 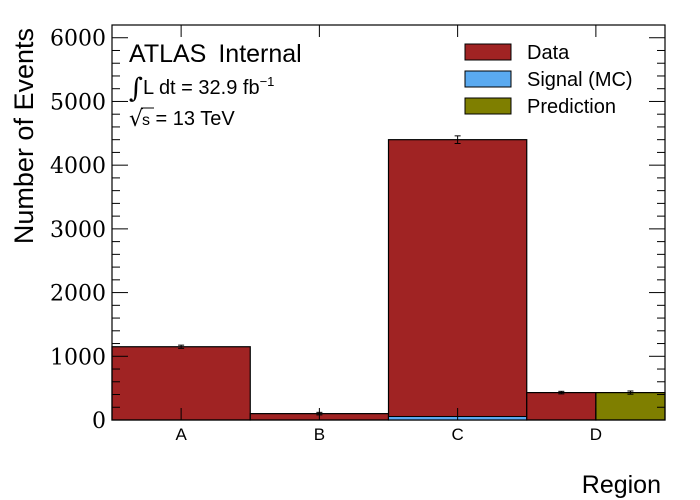 What do you see at coordinates (181, 434) in the screenshot?
I see `x-tick-label: A` at bounding box center [181, 434].